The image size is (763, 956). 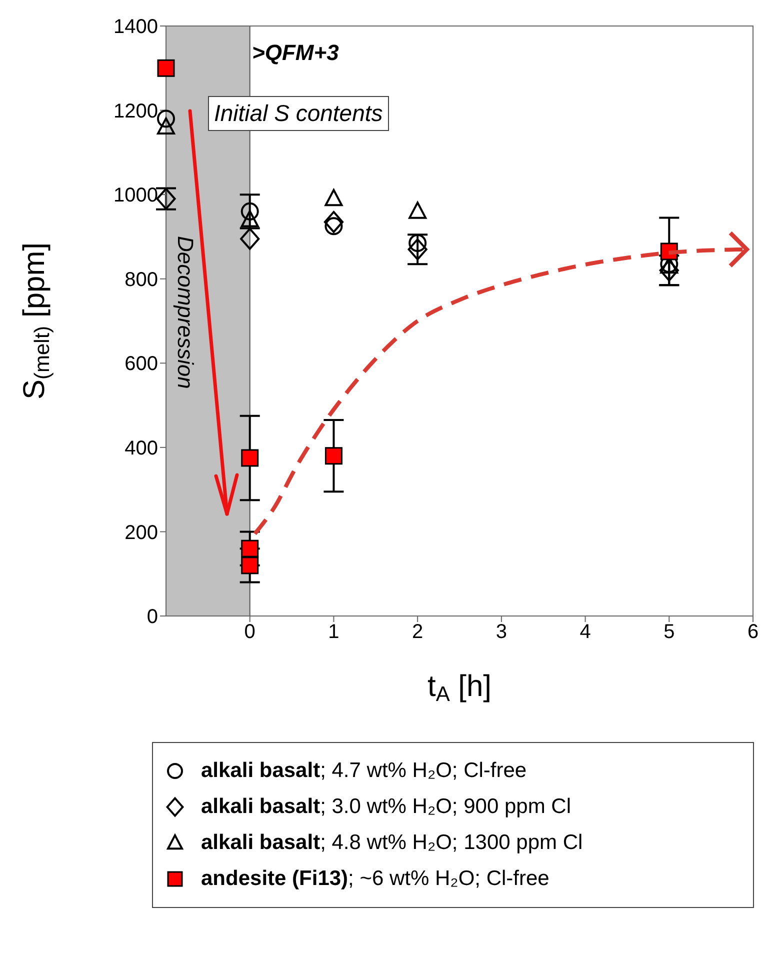 What do you see at coordinates (753, 632) in the screenshot?
I see `x-tick-label: 6` at bounding box center [753, 632].